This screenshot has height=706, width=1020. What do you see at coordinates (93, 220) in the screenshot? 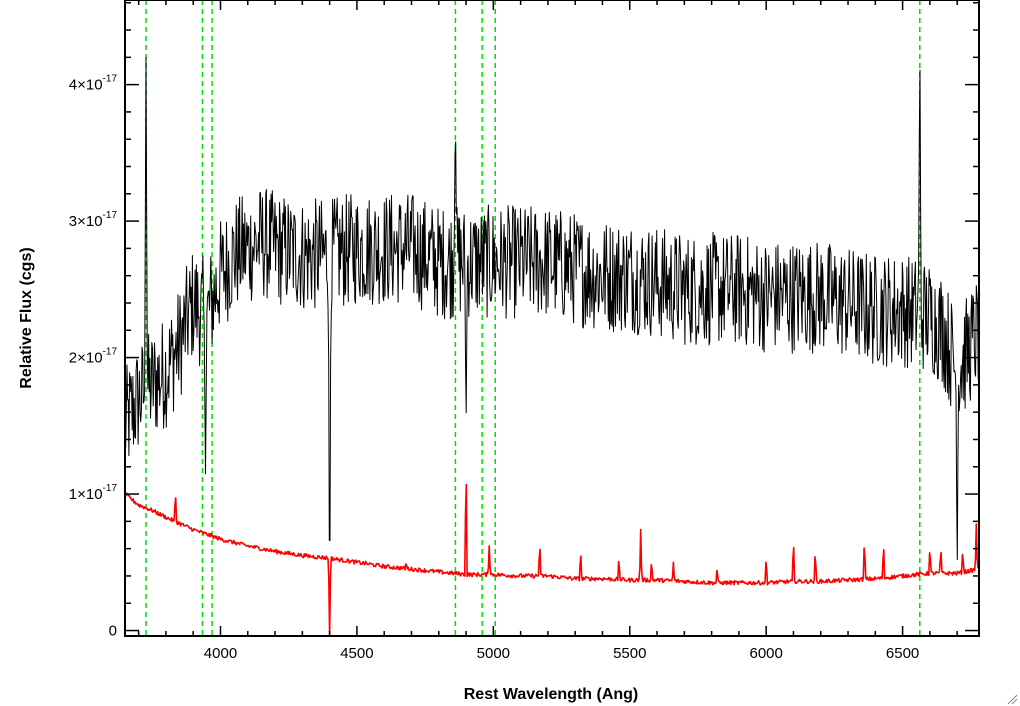
I see `y-tick-label-3: 3×10⁻¹⁷` at bounding box center [93, 220].